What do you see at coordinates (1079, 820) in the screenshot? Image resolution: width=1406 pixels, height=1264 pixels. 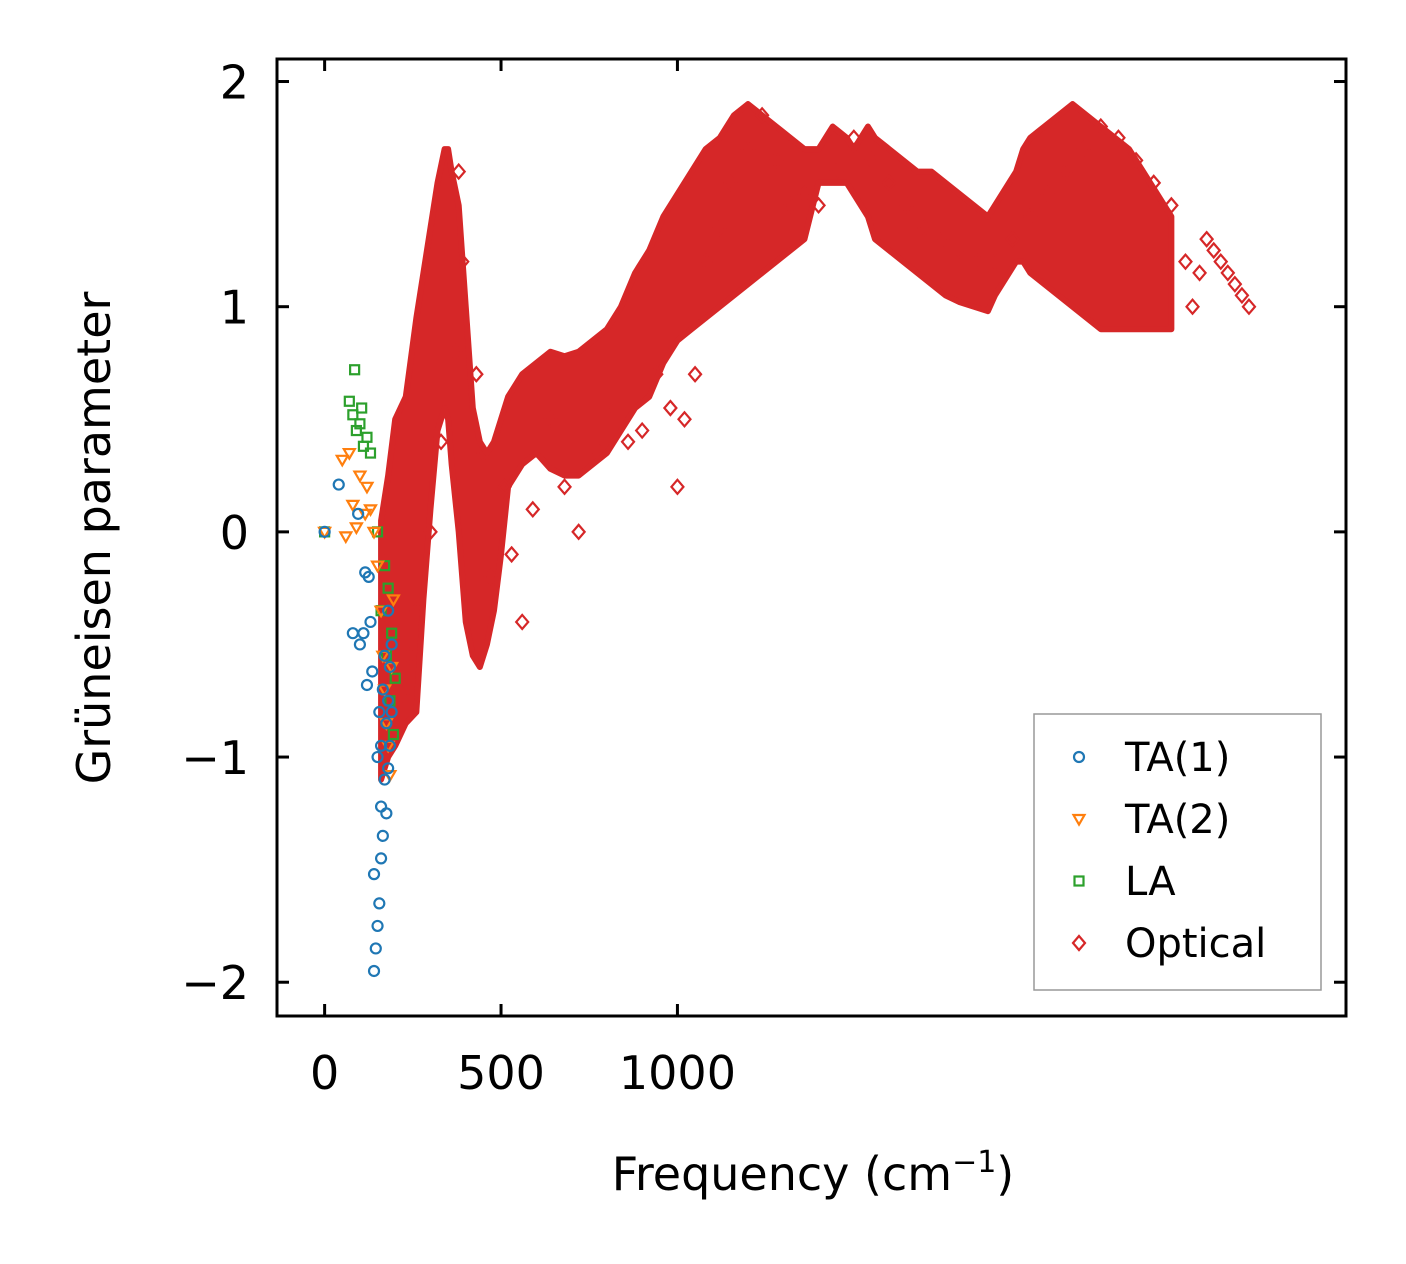 I see `legend-marker-ta2` at bounding box center [1079, 820].